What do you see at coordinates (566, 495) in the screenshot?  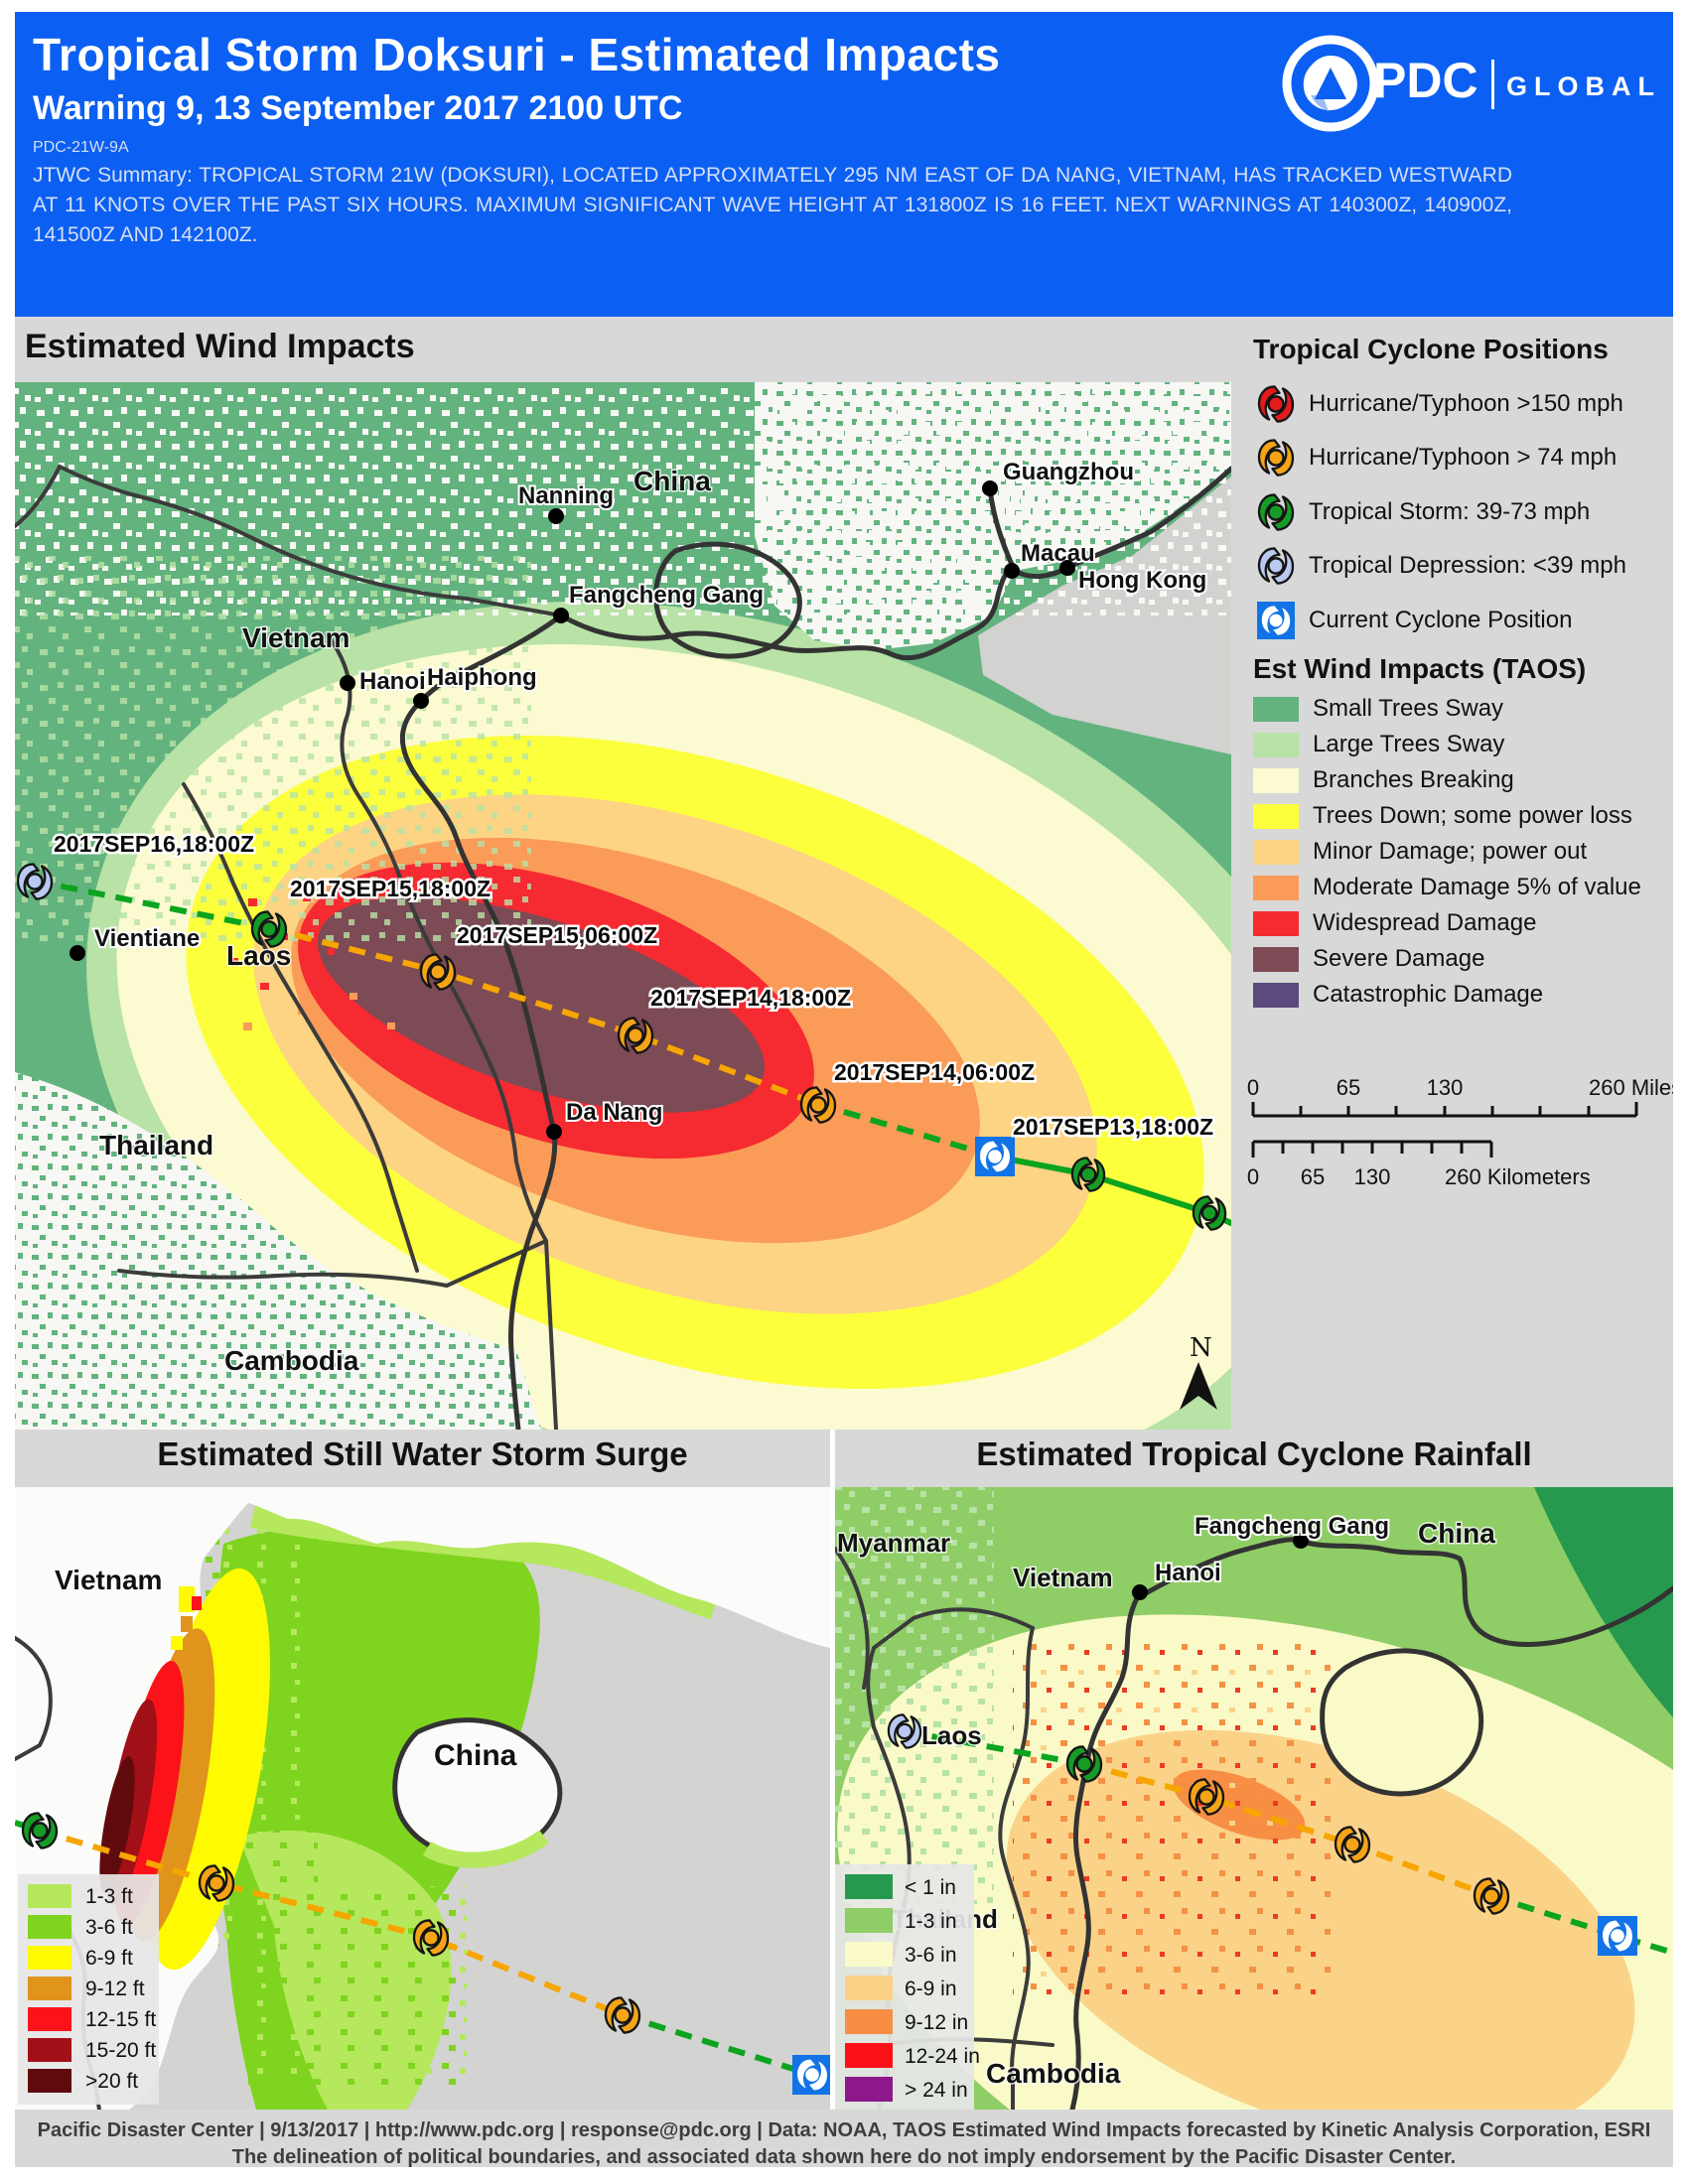 I see `city-label: Nanning` at bounding box center [566, 495].